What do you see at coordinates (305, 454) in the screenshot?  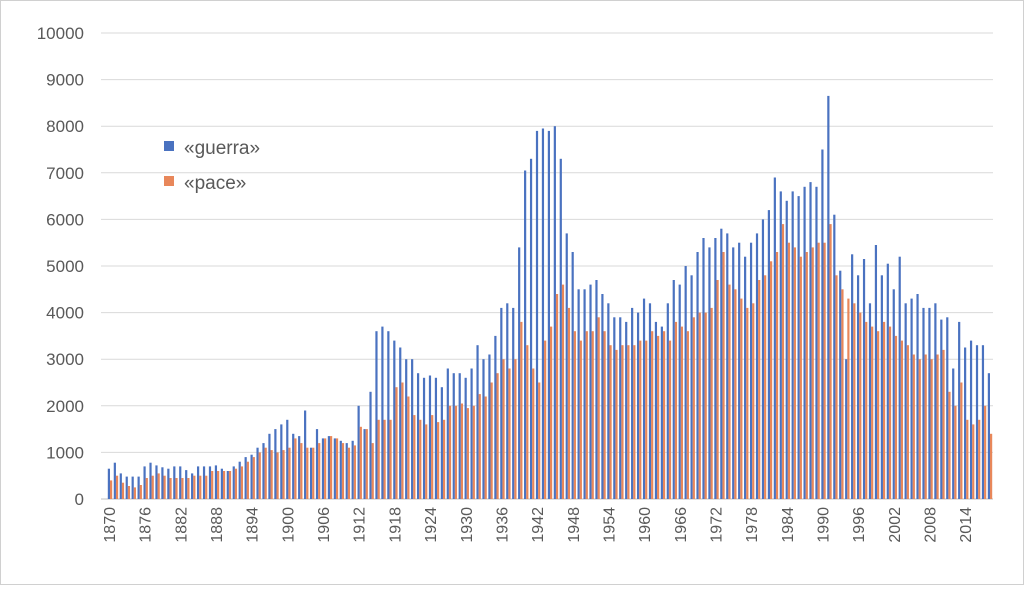 I see `bar-guerra-1903` at bounding box center [305, 454].